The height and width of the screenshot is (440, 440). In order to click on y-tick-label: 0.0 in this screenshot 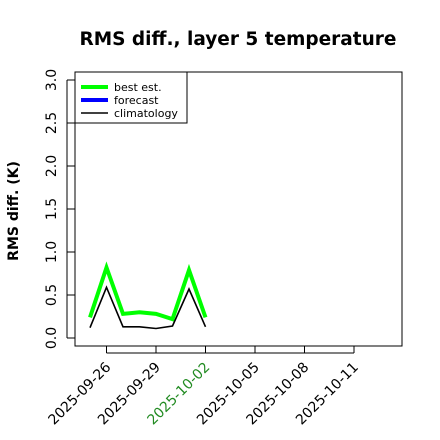, I will do `click(52, 338)`.